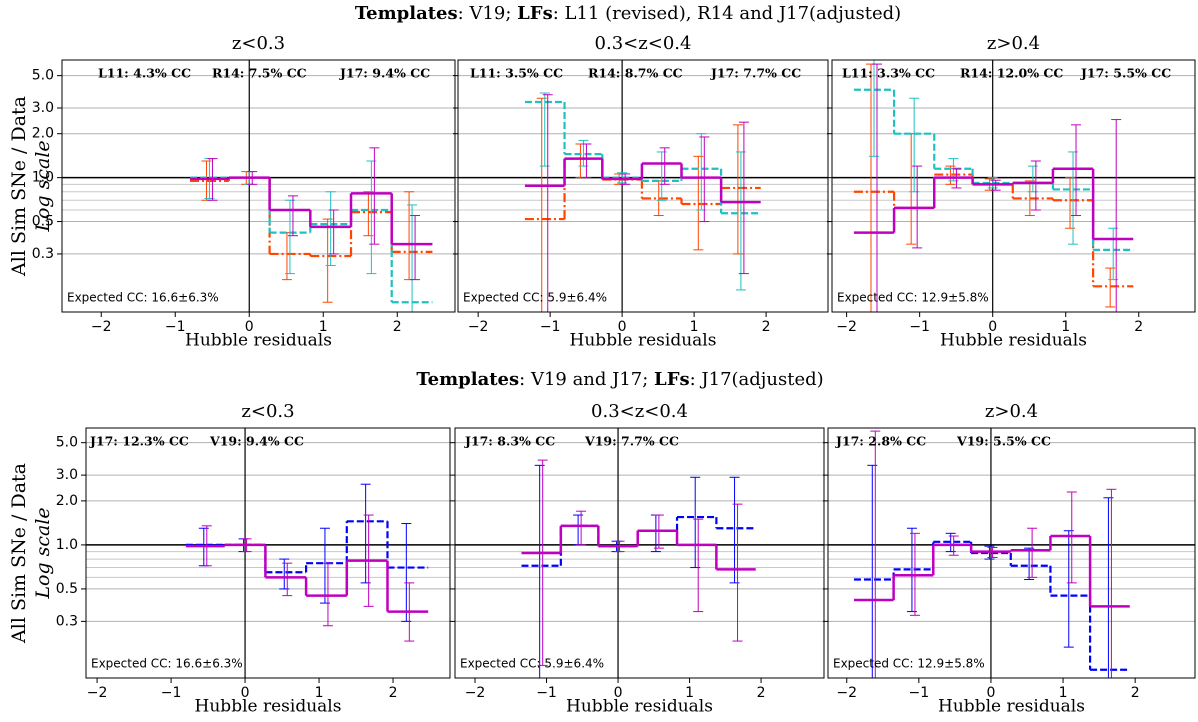  Describe the element at coordinates (586, 379) in the screenshot. I see `suptitle-part: : V19 and J17;` at that location.